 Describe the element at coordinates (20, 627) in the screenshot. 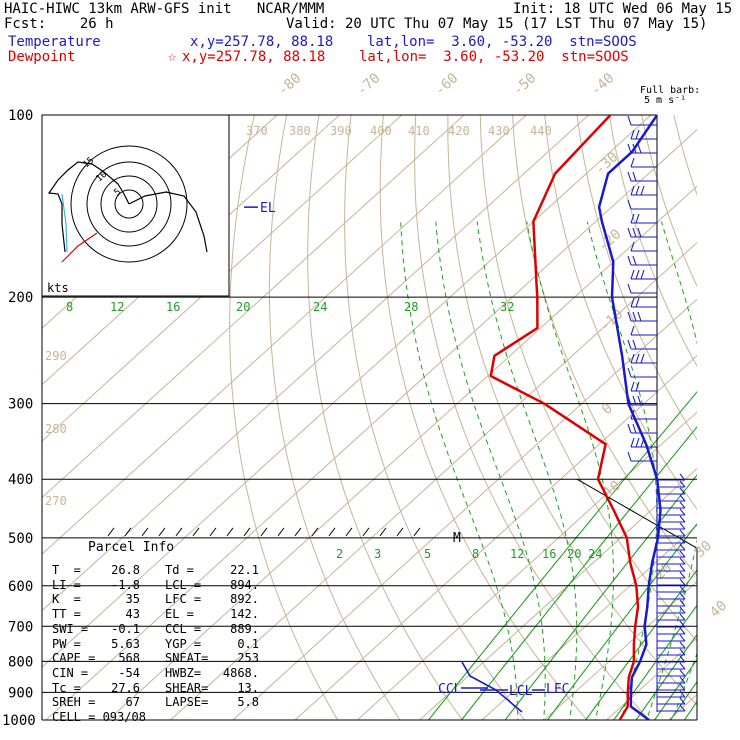

I see `pressure-tick-label: 700` at that location.